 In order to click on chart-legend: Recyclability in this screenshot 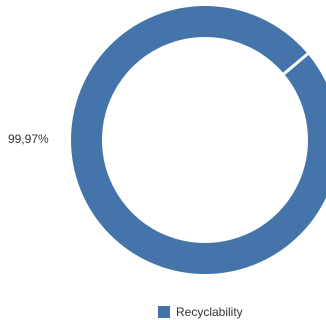, I will do `click(200, 312)`.